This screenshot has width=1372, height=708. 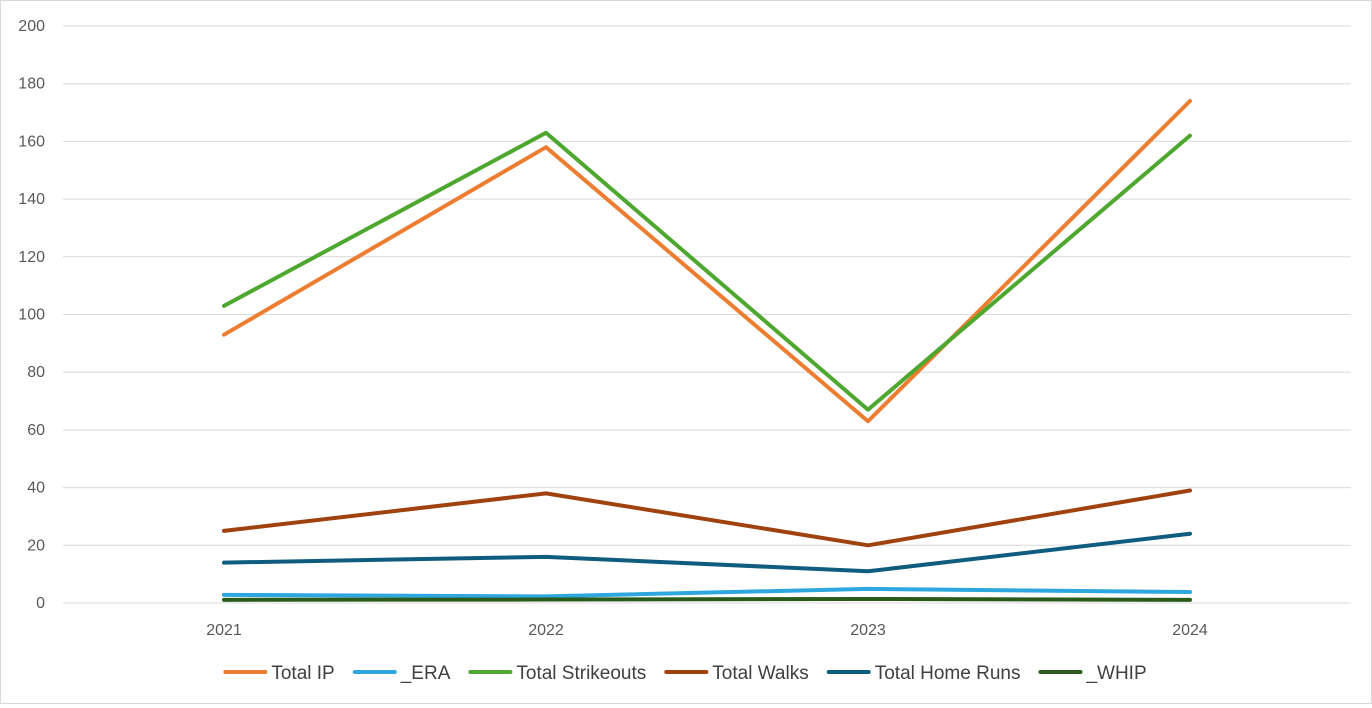 What do you see at coordinates (948, 673) in the screenshot?
I see `legend-label: Total Home Runs` at bounding box center [948, 673].